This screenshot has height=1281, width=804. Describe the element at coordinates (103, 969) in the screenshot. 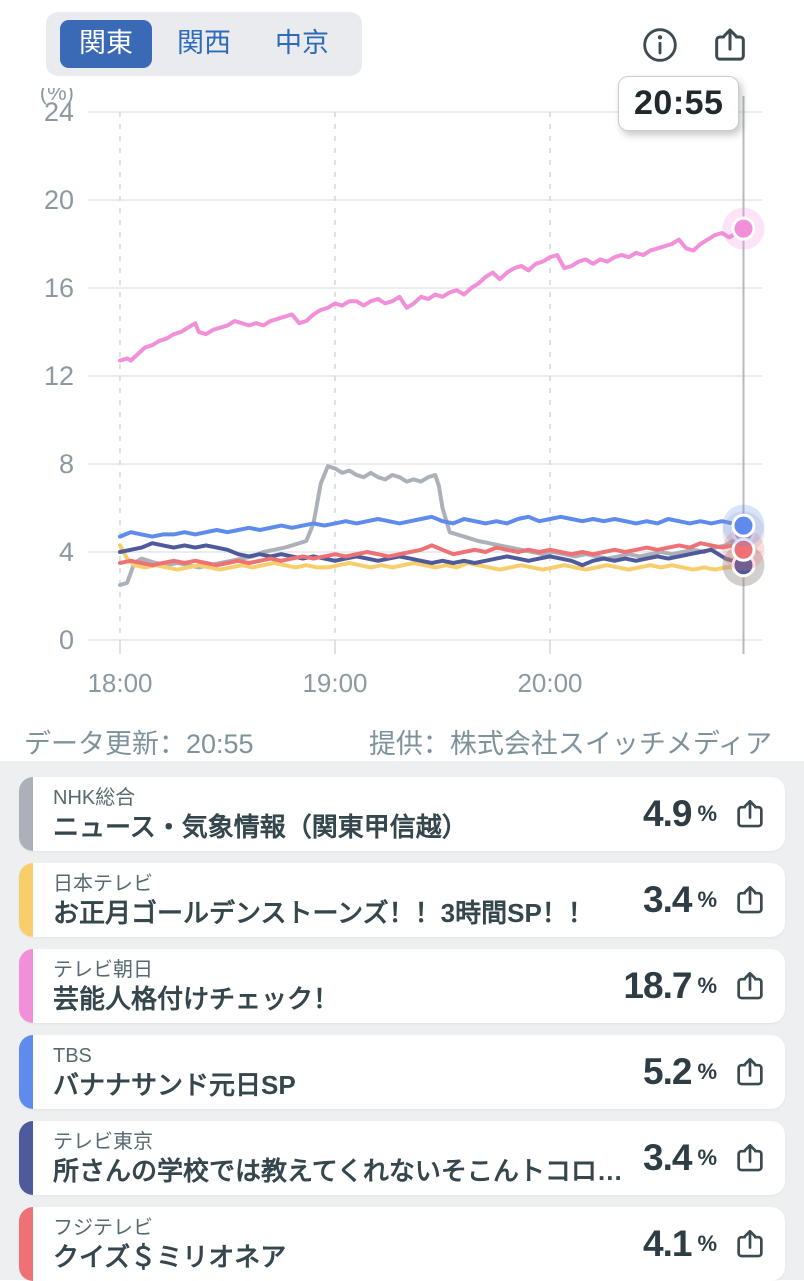

I see `channel-name: テレビ朝日` at that location.